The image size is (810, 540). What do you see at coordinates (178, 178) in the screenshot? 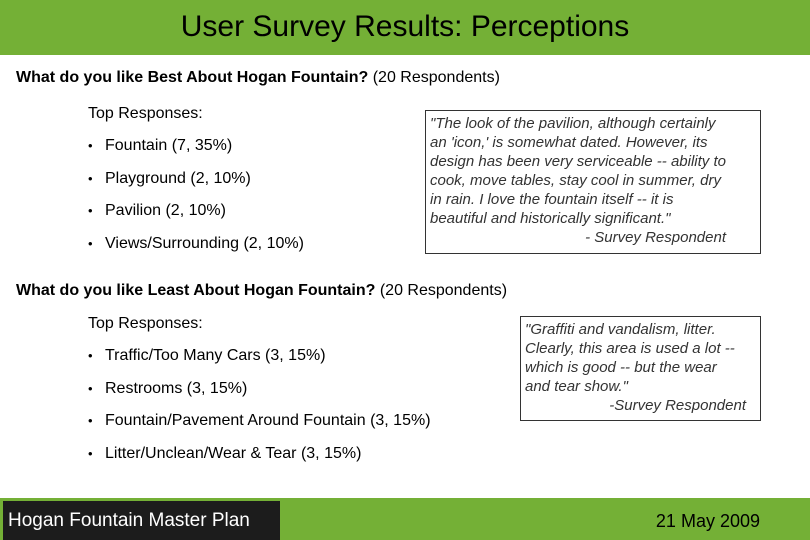
I see `list-item-text: Playground (2, 10%)` at bounding box center [178, 178].